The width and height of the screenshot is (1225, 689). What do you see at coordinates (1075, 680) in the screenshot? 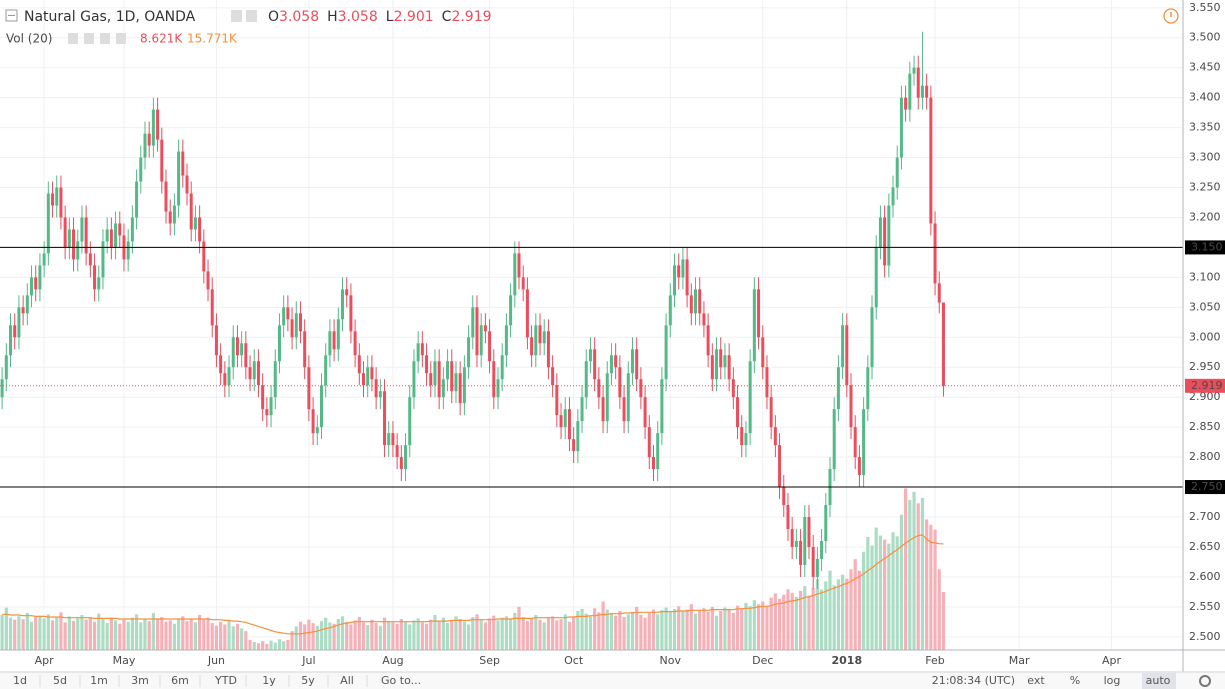
I see `option-button: %` at bounding box center [1075, 680].